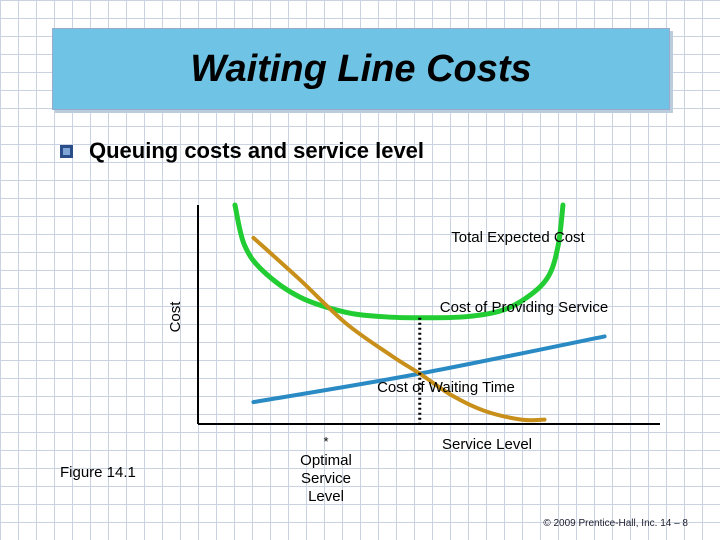  I want to click on optimal-label-line-1: Optimal, so click(326, 460).